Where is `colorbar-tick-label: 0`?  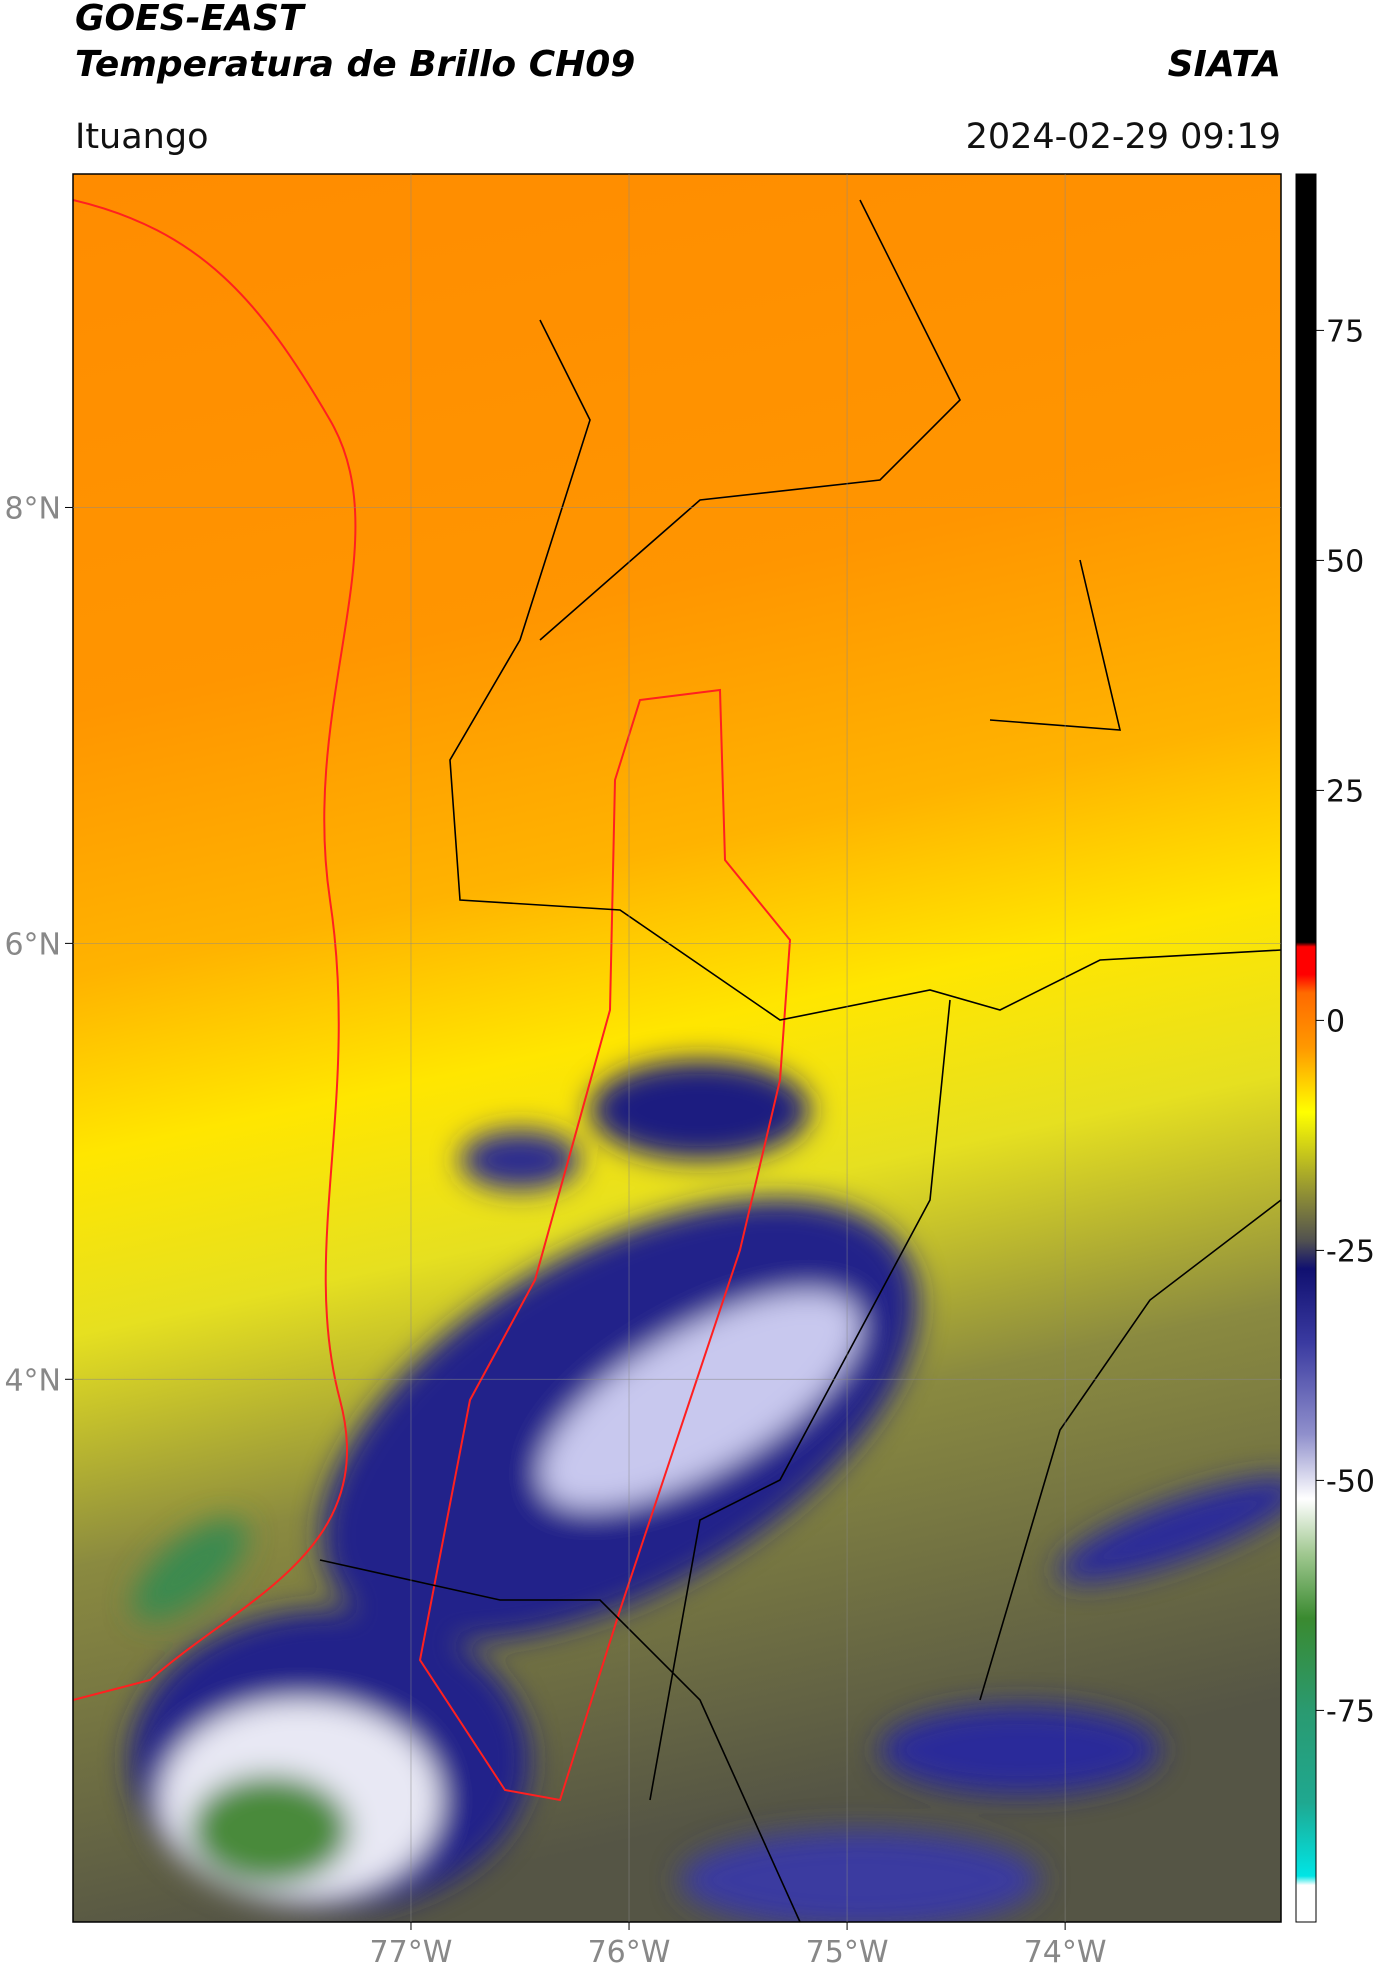
colorbar-tick-label: 0 is located at coordinates (1335, 1021).